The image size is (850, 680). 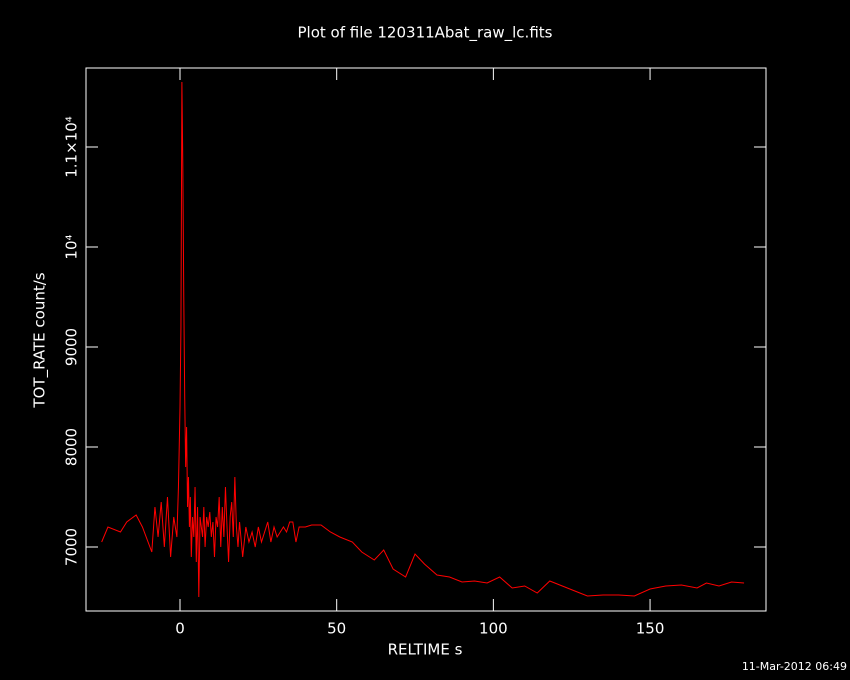 What do you see at coordinates (72, 347) in the screenshot?
I see `y-tick-label: 9000` at bounding box center [72, 347].